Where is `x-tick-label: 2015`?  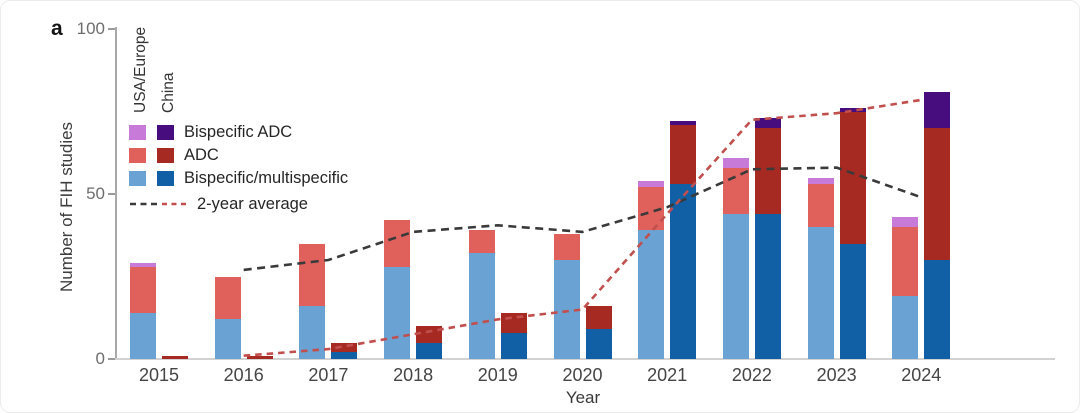 x-tick-label: 2015 is located at coordinates (159, 375).